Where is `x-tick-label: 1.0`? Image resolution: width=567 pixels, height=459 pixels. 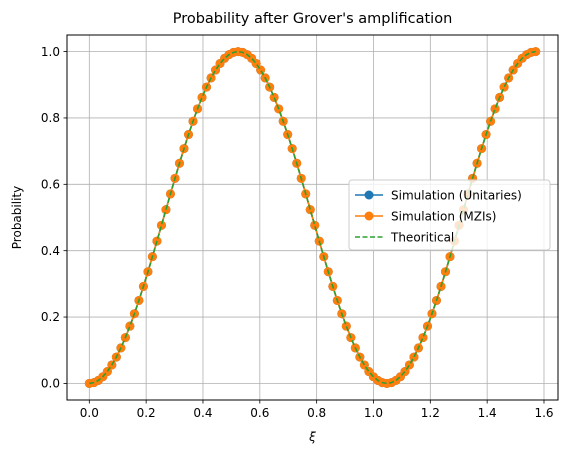
x-tick-label: 1.0 is located at coordinates (373, 413).